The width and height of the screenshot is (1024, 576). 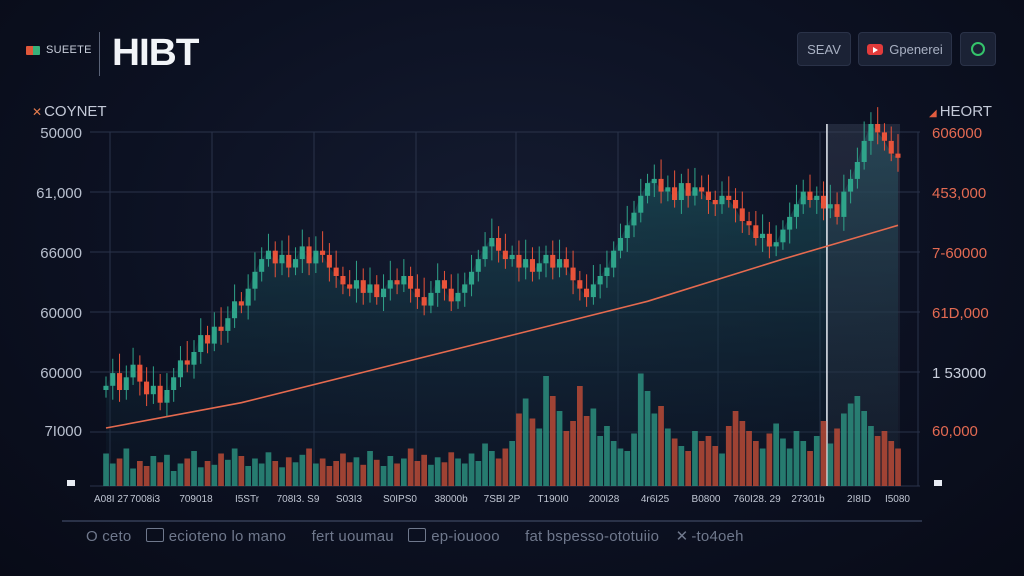 I want to click on y-tick-left-3: 60000, so click(x=61, y=313).